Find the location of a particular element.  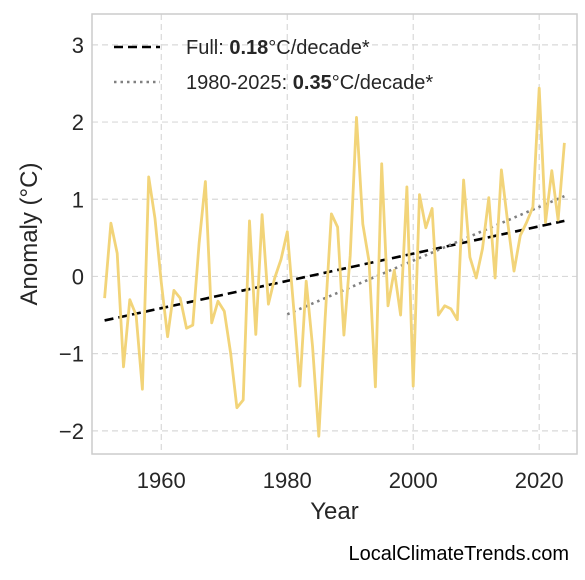

y-tick-label: −2 is located at coordinates (71, 431).